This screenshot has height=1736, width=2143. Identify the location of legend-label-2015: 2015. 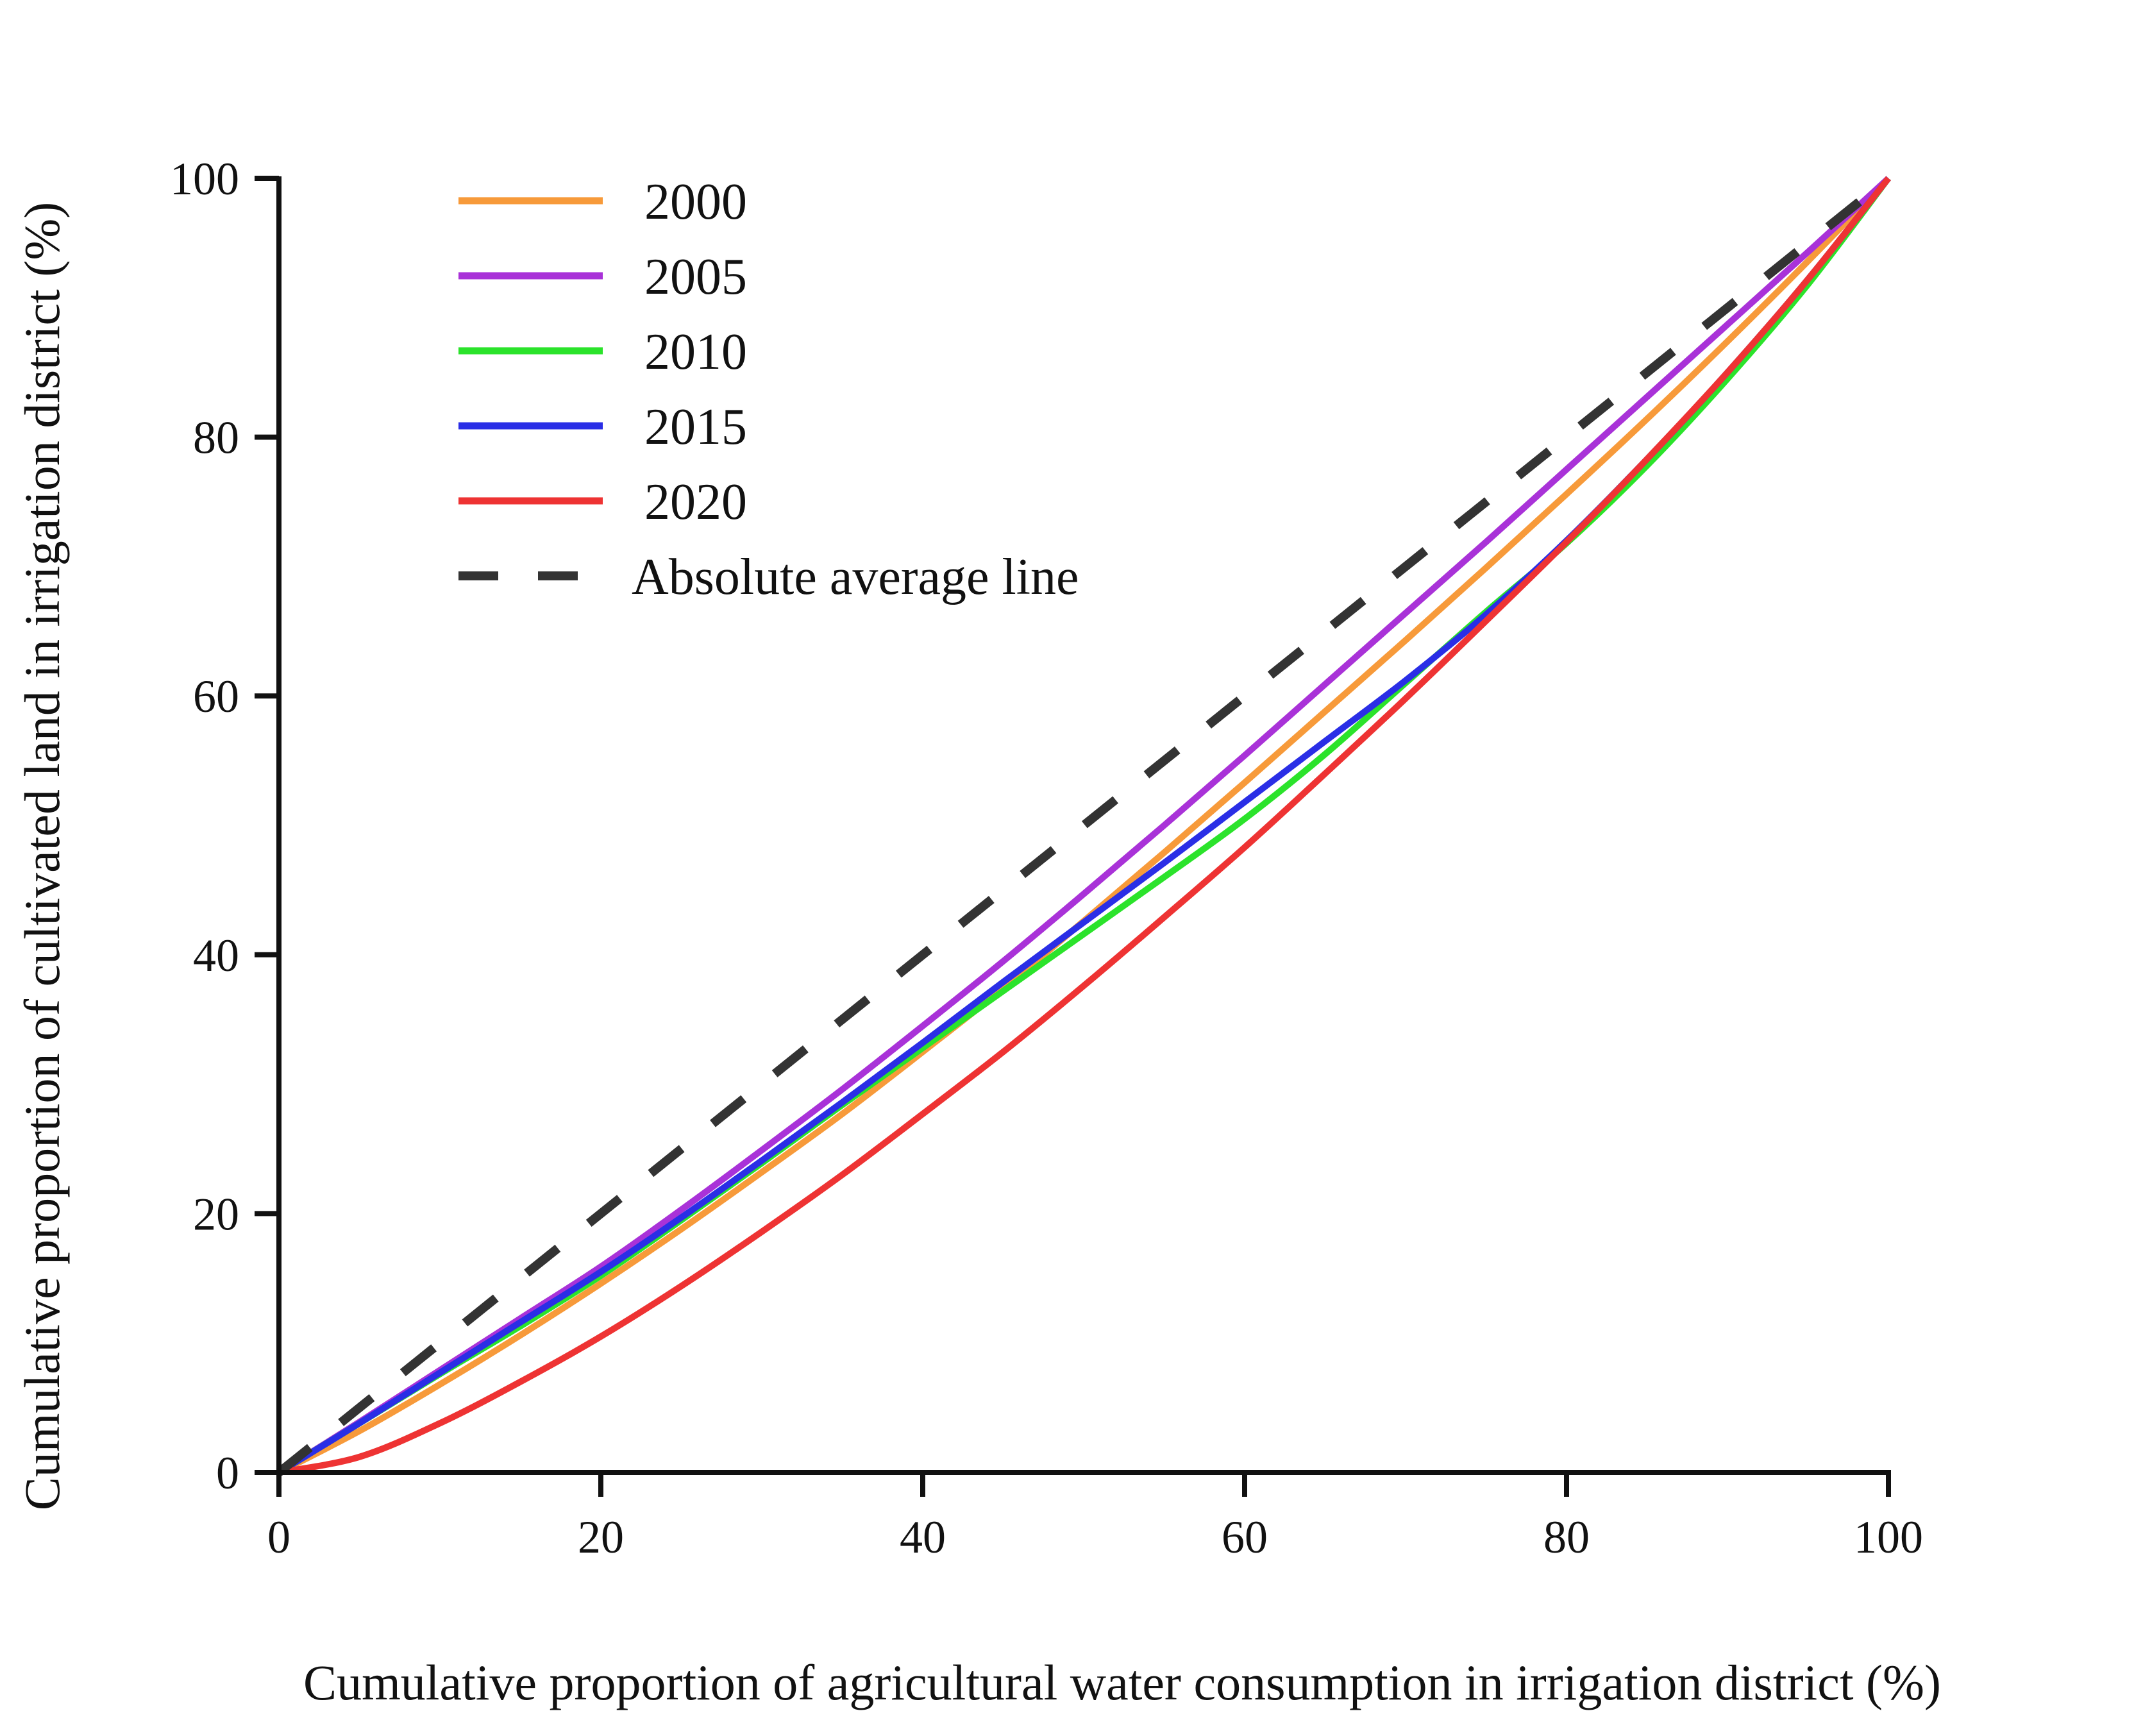
(695, 427).